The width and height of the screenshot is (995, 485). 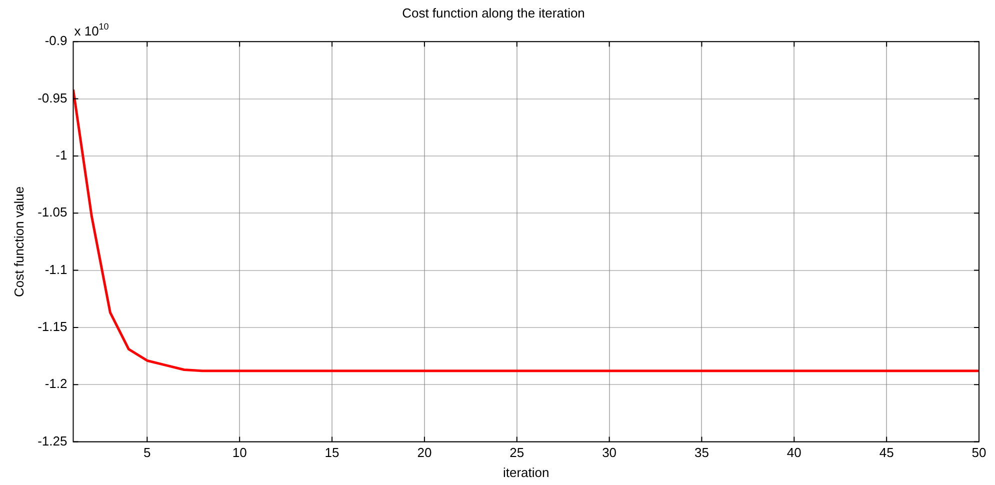 What do you see at coordinates (517, 452) in the screenshot?
I see `x-tick-label: 25` at bounding box center [517, 452].